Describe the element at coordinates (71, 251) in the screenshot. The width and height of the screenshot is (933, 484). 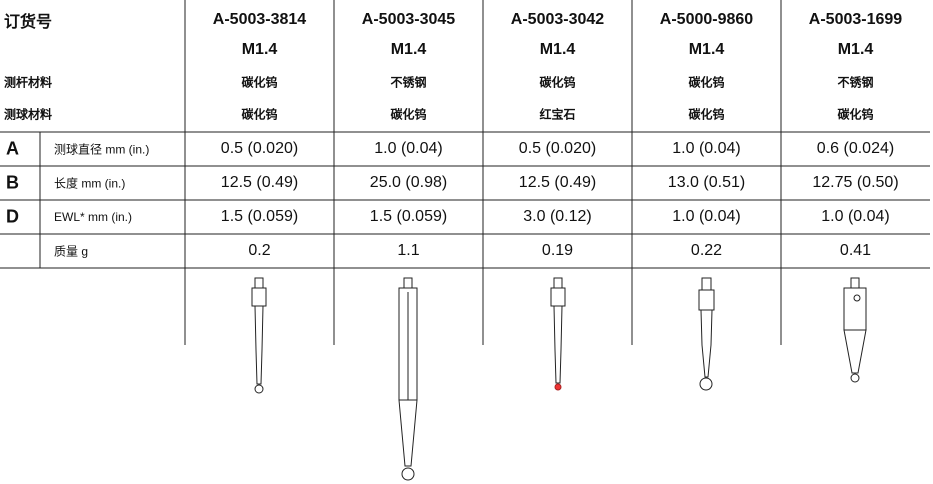
I see `row-label: 质量 g` at that location.